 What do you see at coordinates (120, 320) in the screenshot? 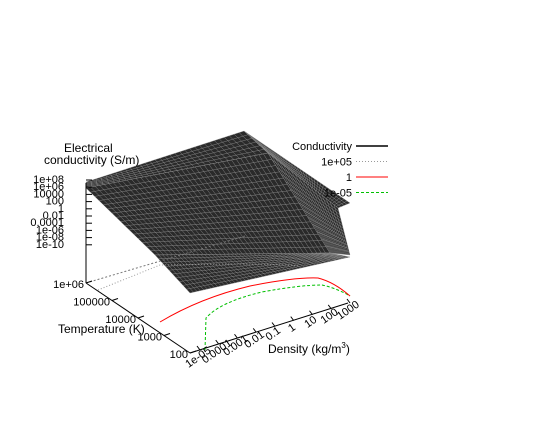
I see `y-tick-label: 10000` at bounding box center [120, 320].